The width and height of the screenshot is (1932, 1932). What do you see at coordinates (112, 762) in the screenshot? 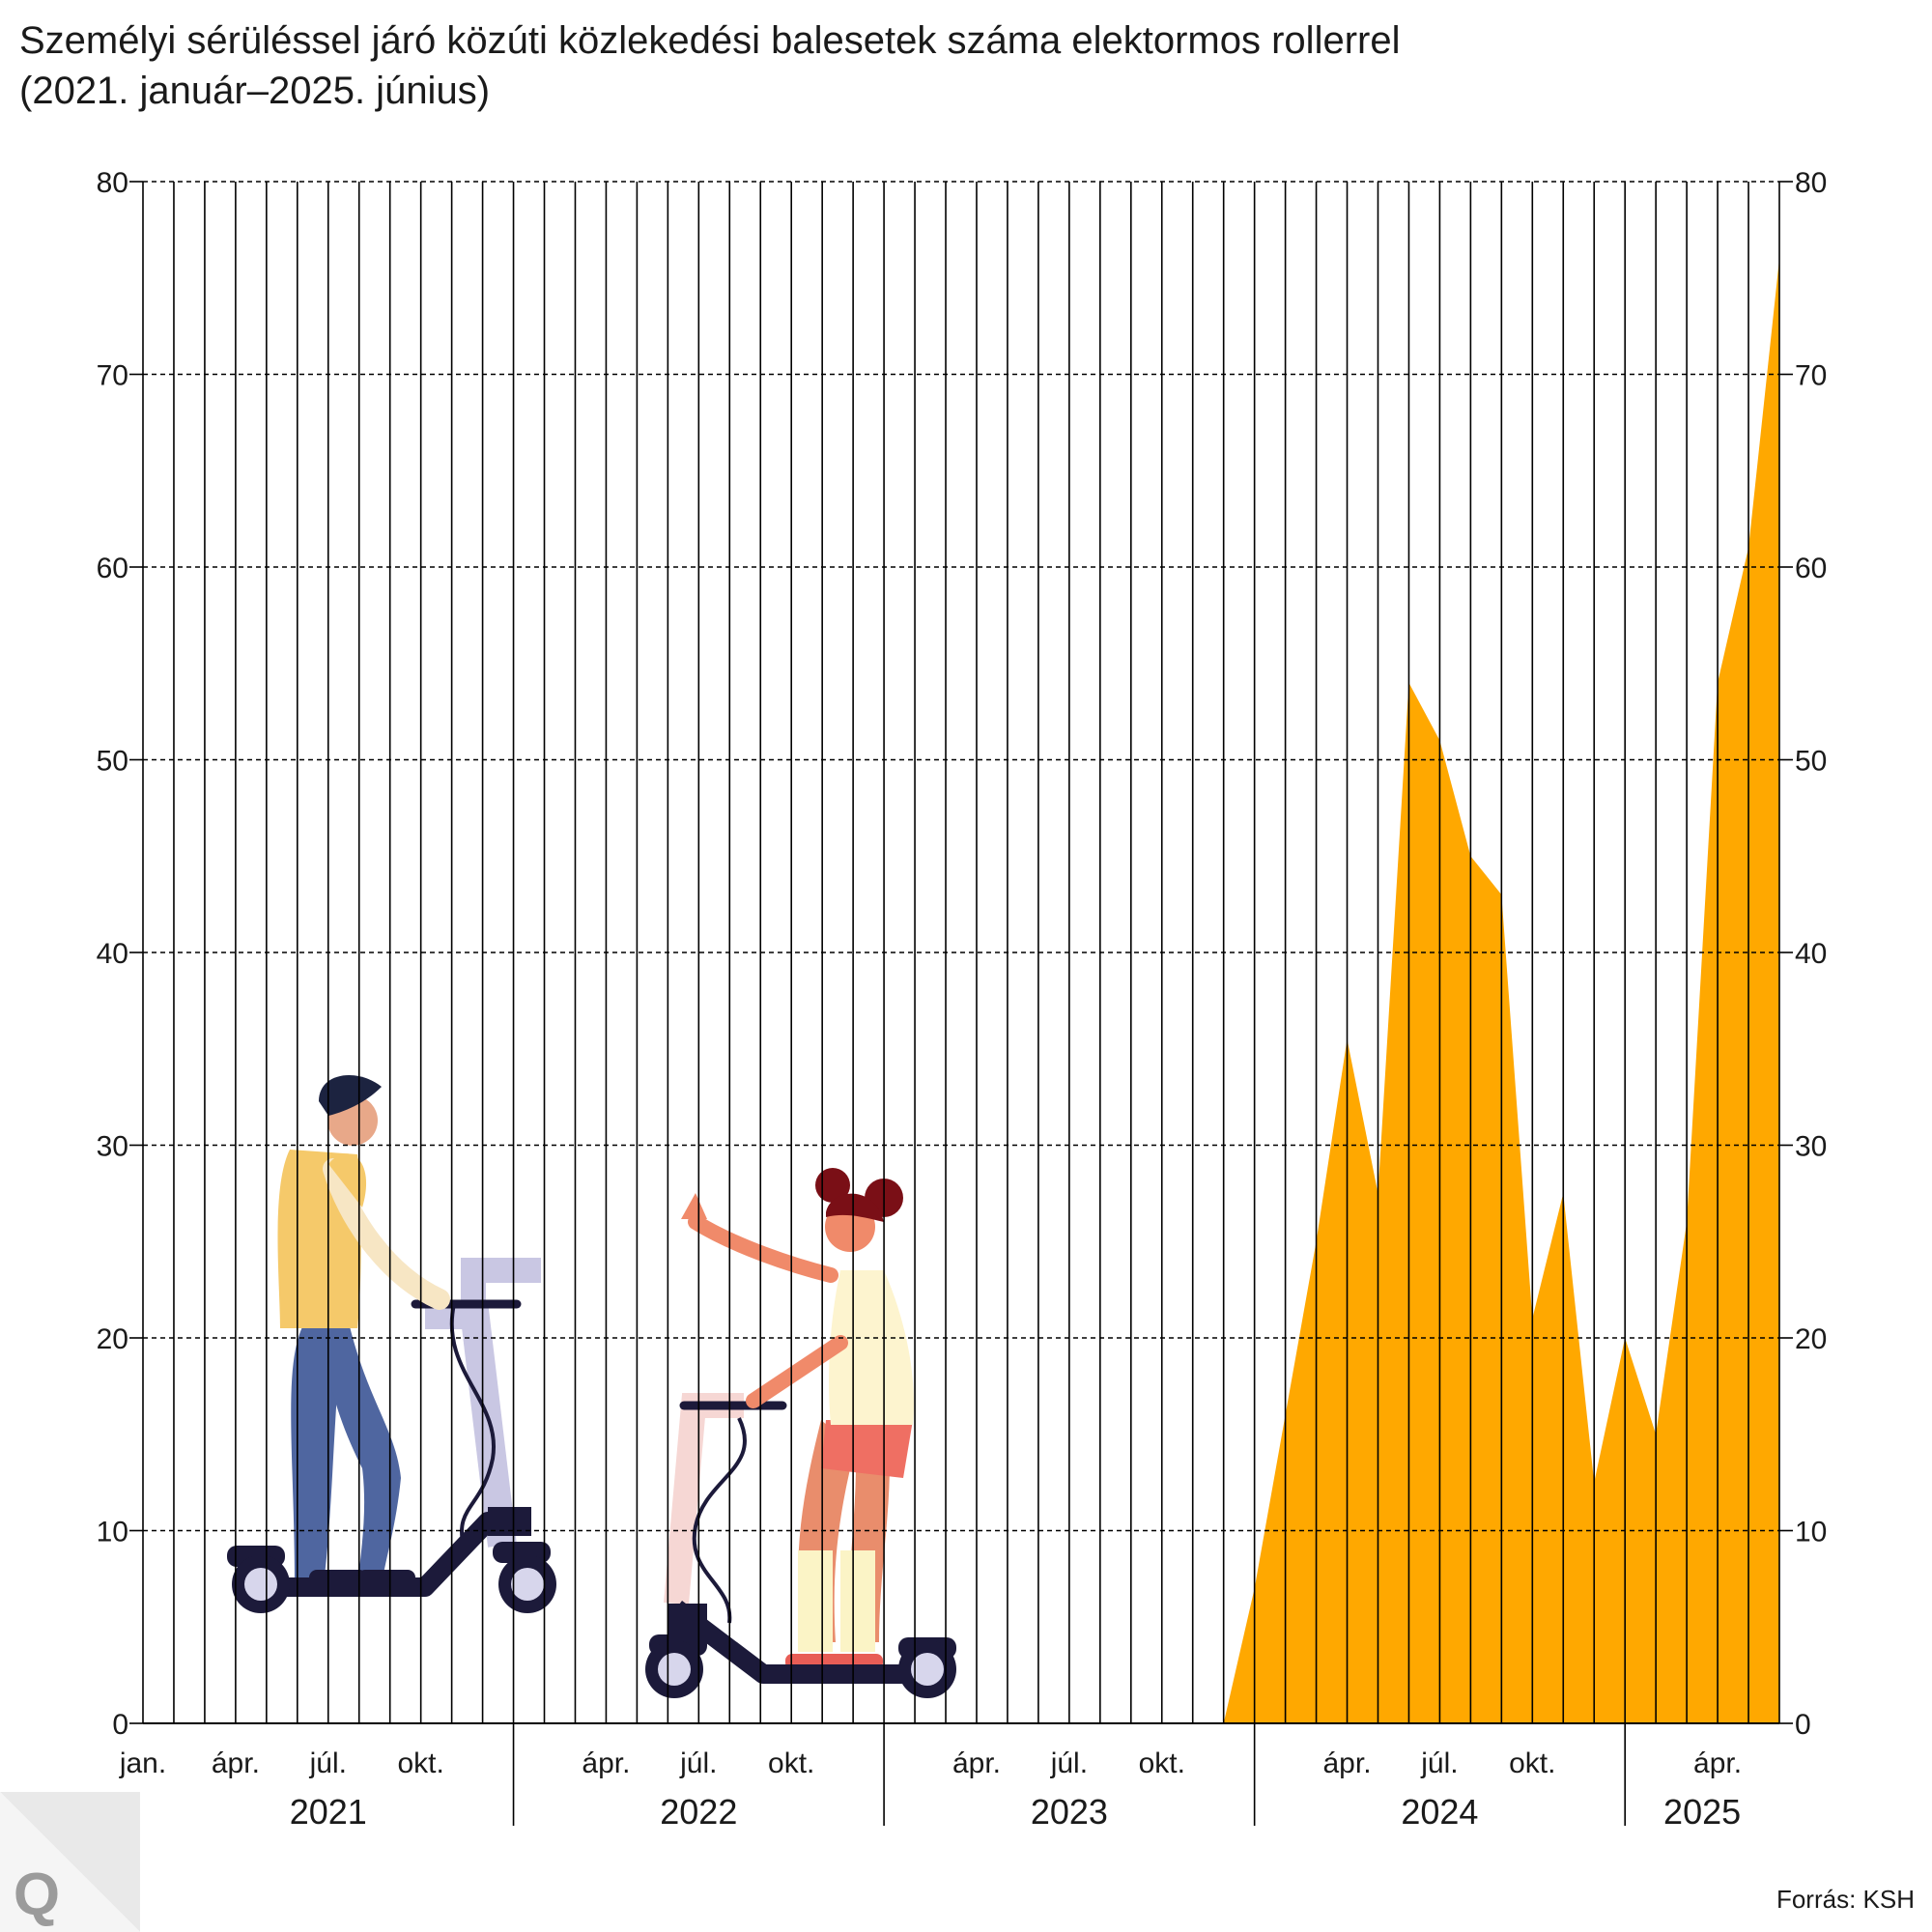
I see `y-tick-label-left: 50` at bounding box center [112, 762].